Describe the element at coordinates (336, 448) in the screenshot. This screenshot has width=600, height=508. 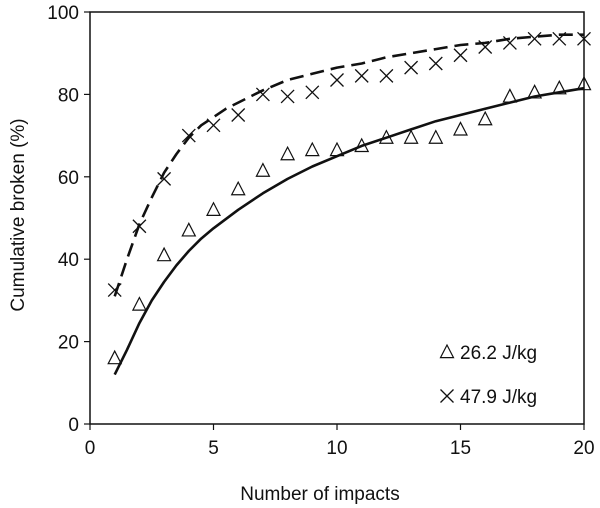
I see `x-tick-label: 10` at that location.